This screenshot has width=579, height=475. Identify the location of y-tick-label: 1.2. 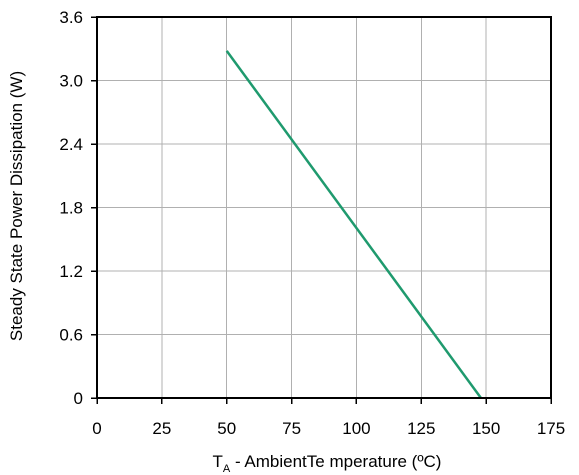
(71, 271).